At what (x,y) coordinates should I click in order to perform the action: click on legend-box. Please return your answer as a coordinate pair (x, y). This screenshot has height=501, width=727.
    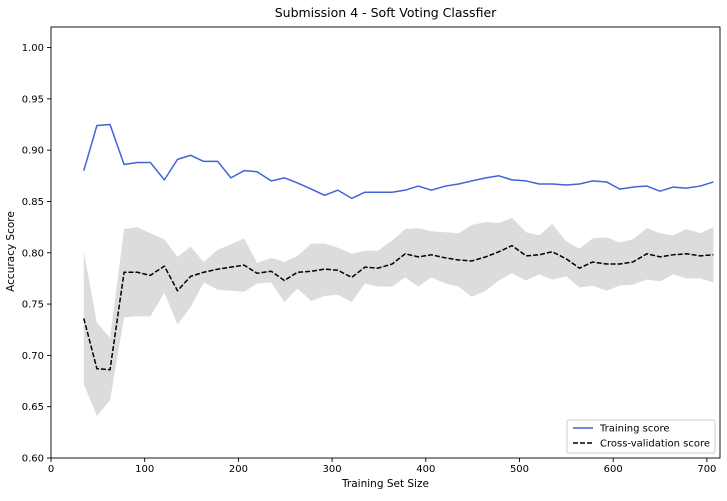
    Looking at the image, I should click on (641, 436).